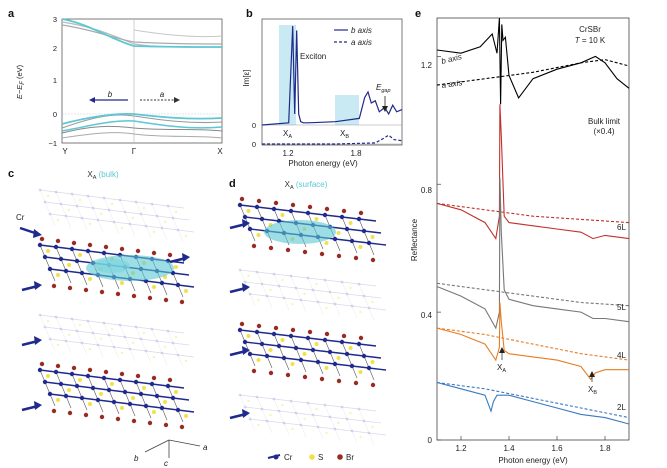  What do you see at coordinates (344, 134) in the screenshot?
I see `panel-b-xb-label: XB` at bounding box center [344, 134].